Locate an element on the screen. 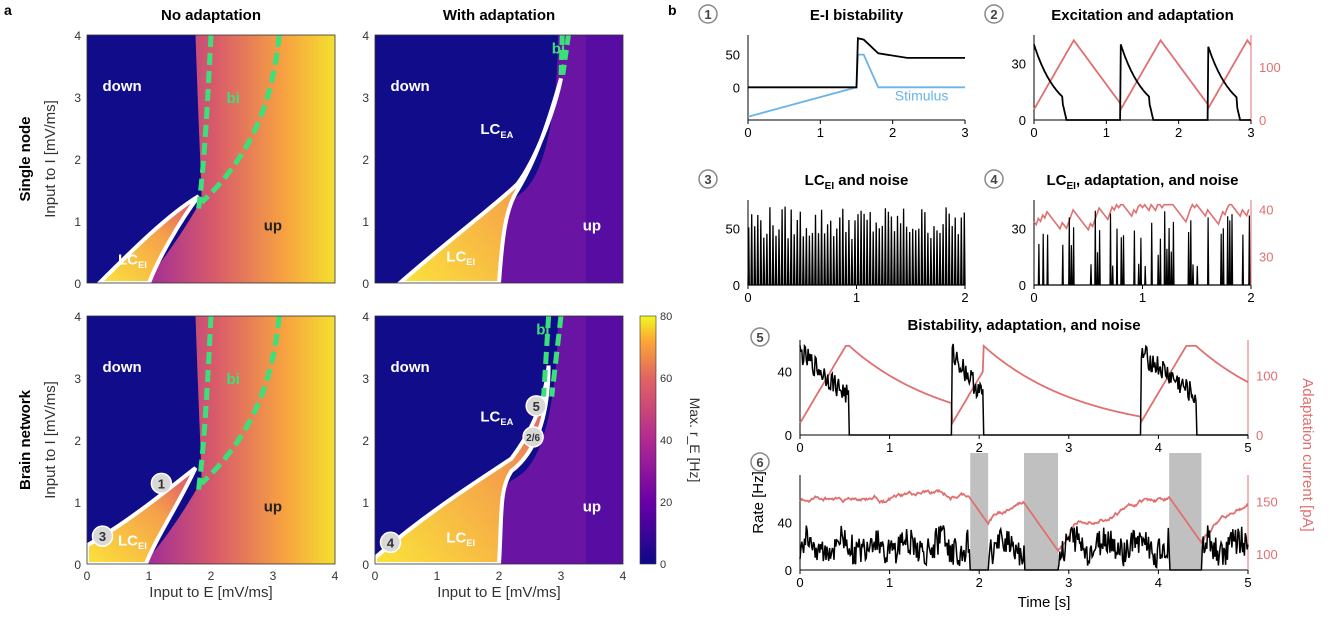 This screenshot has width=1330, height=621. colorbar-tick-label: 60 is located at coordinates (666, 379).